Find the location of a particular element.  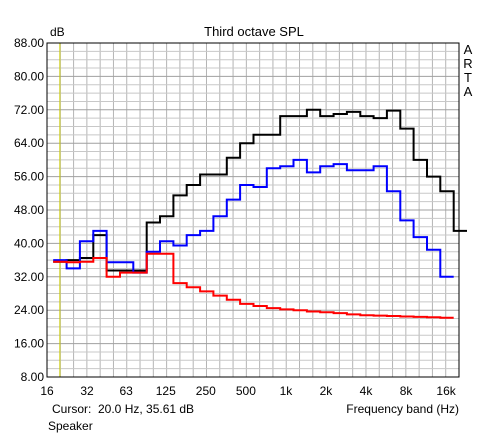

cursor-label: Cursor: is located at coordinates (71, 409).